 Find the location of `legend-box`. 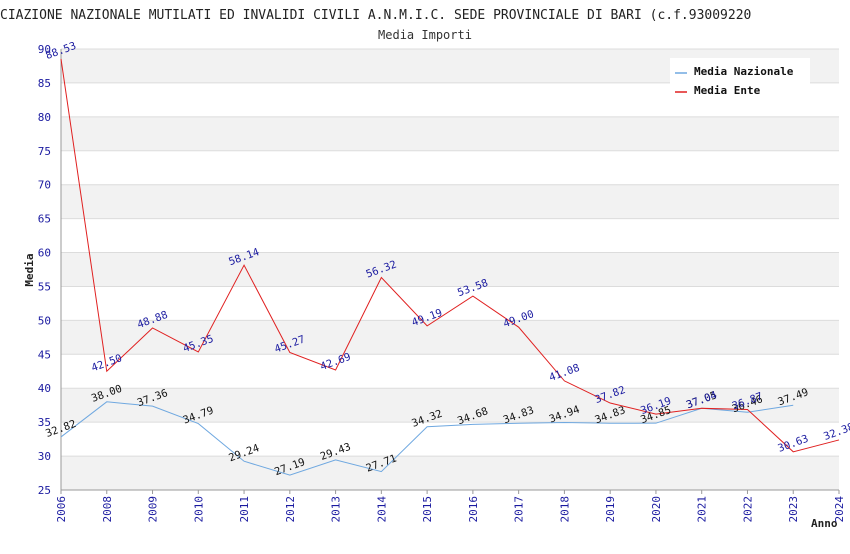

legend-box is located at coordinates (740, 80).